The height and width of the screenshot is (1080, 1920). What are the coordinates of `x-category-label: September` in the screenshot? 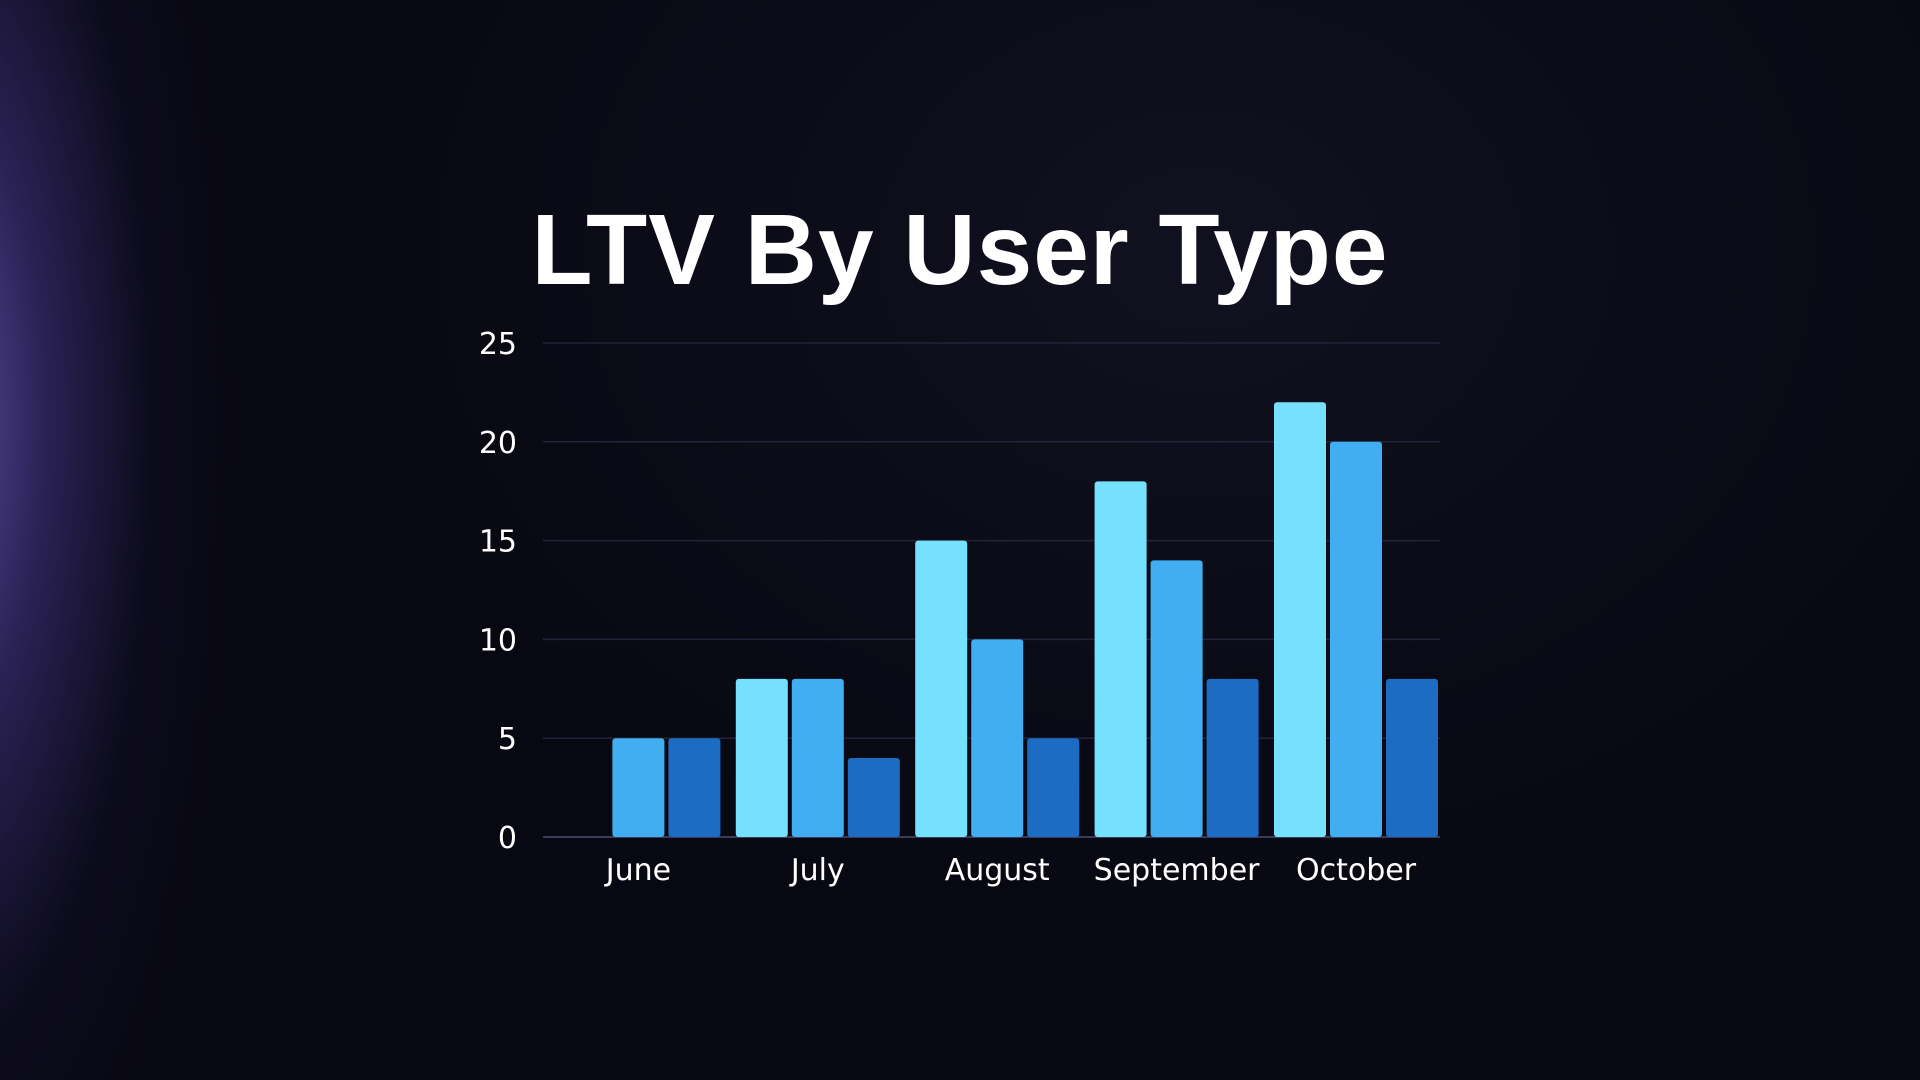 It's located at (1177, 870).